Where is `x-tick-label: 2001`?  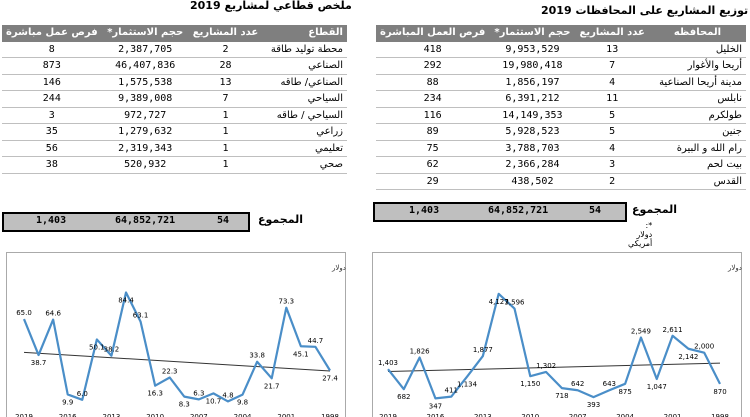
x-tick-label: 2001 is located at coordinates (673, 415).